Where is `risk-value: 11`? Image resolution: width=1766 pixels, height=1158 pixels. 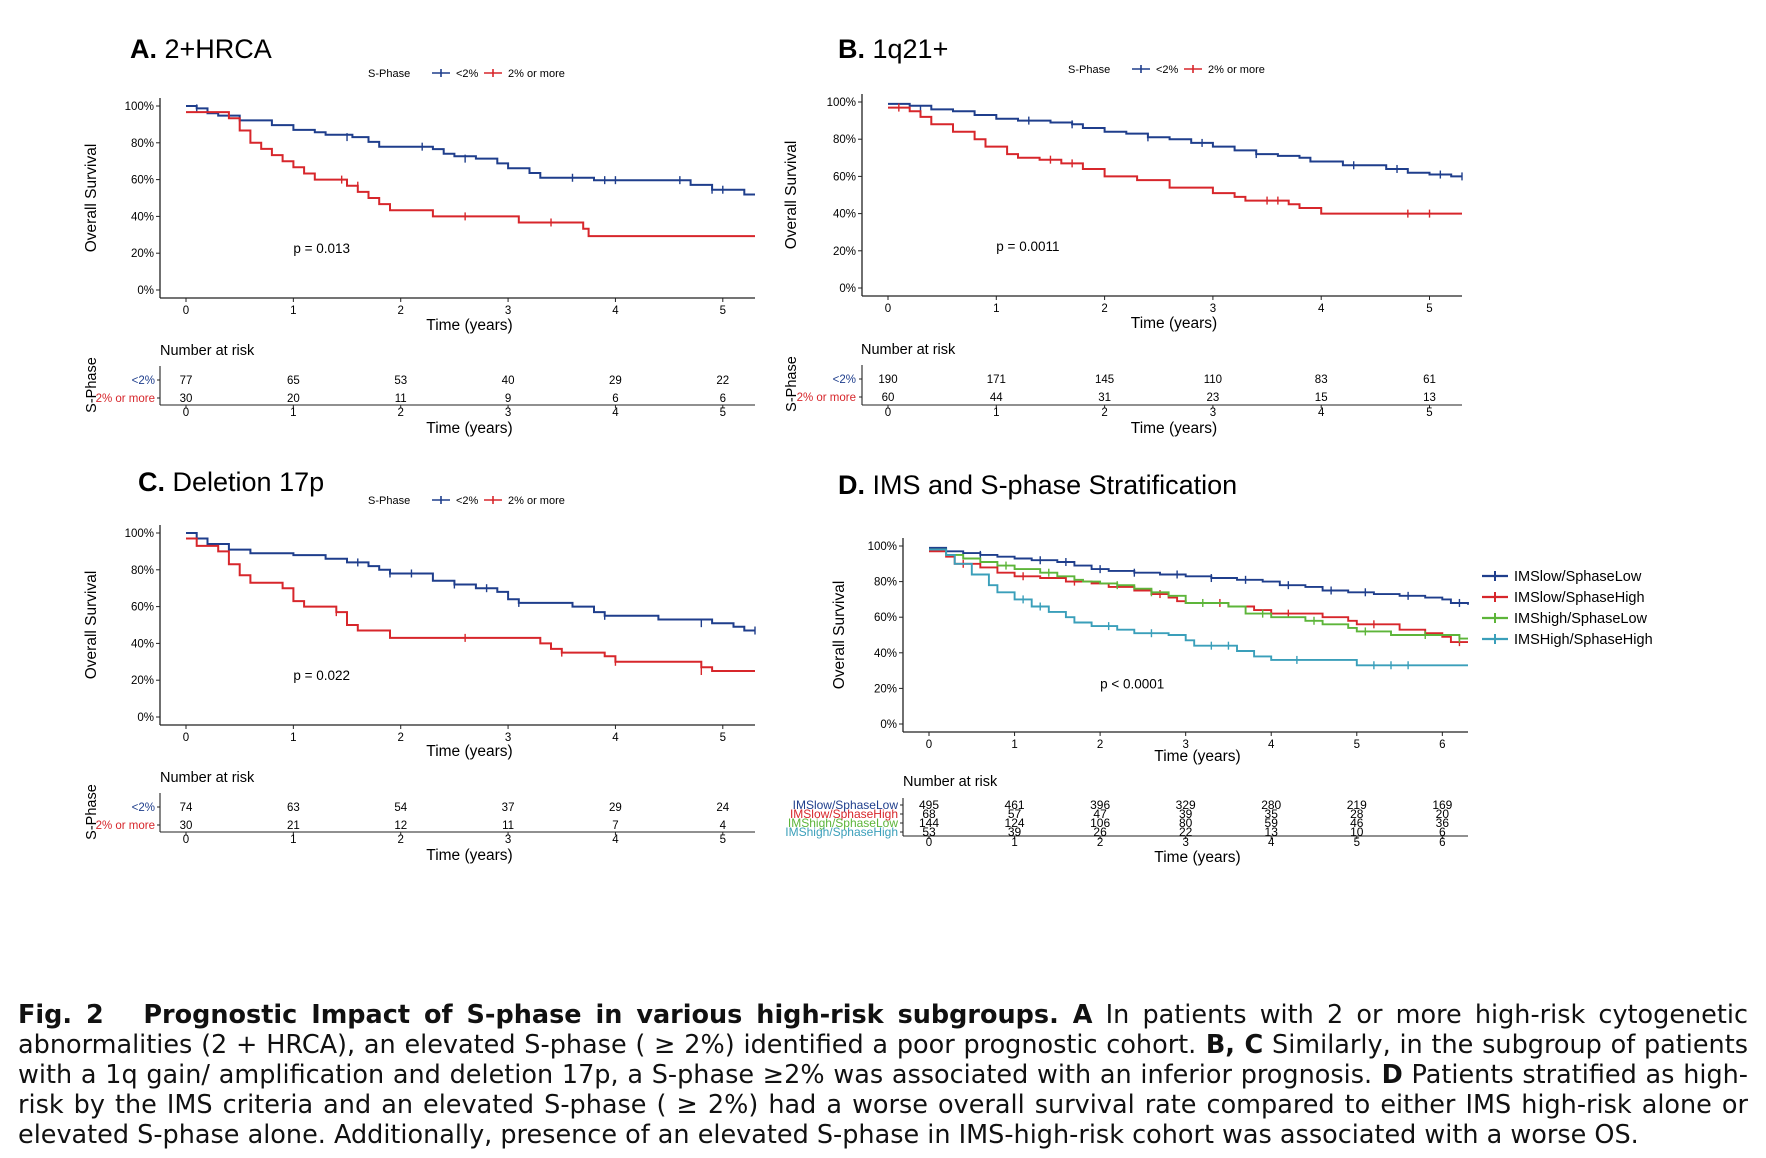 risk-value: 11 is located at coordinates (401, 399).